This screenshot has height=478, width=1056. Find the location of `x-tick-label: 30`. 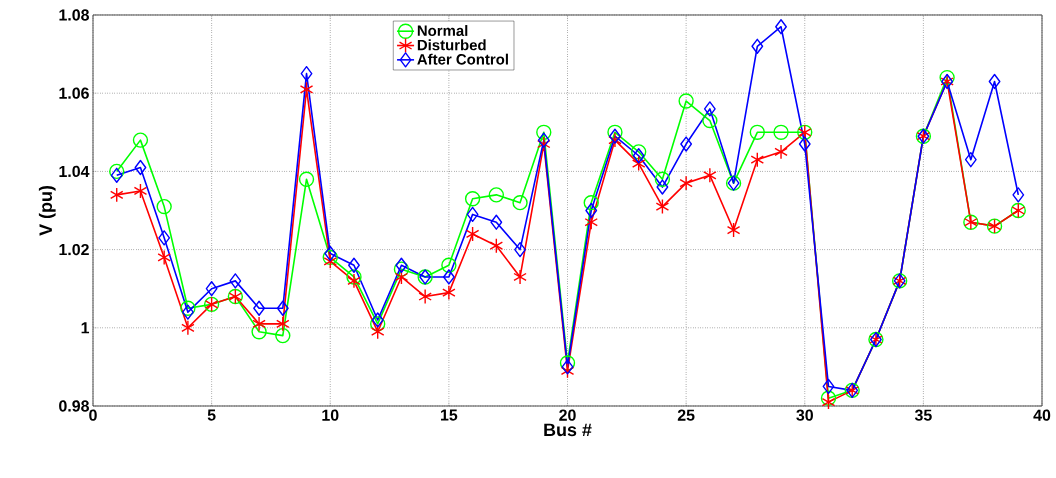

x-tick-label: 30 is located at coordinates (804, 415).